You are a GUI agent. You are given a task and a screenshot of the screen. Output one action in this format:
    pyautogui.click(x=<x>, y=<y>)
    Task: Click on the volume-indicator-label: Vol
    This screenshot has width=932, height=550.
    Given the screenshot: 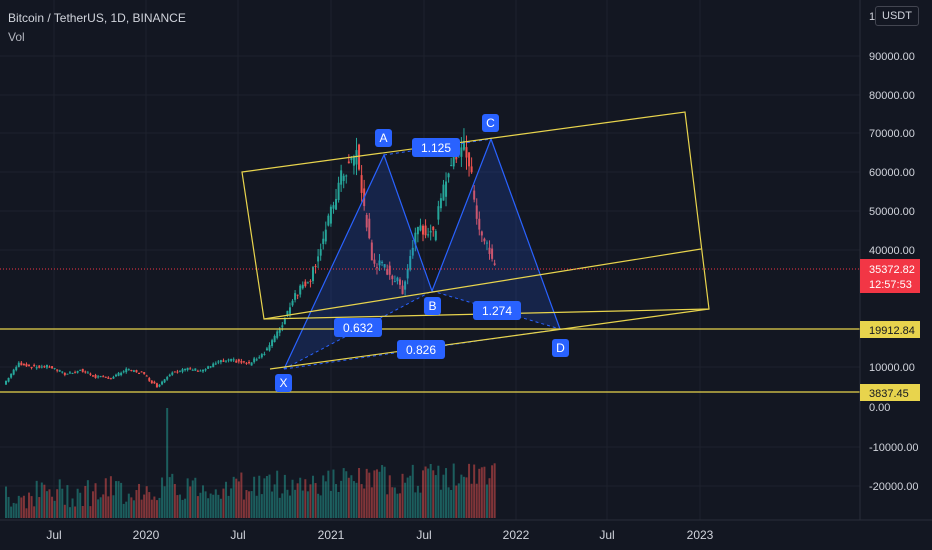 What is the action you would take?
    pyautogui.click(x=16, y=37)
    